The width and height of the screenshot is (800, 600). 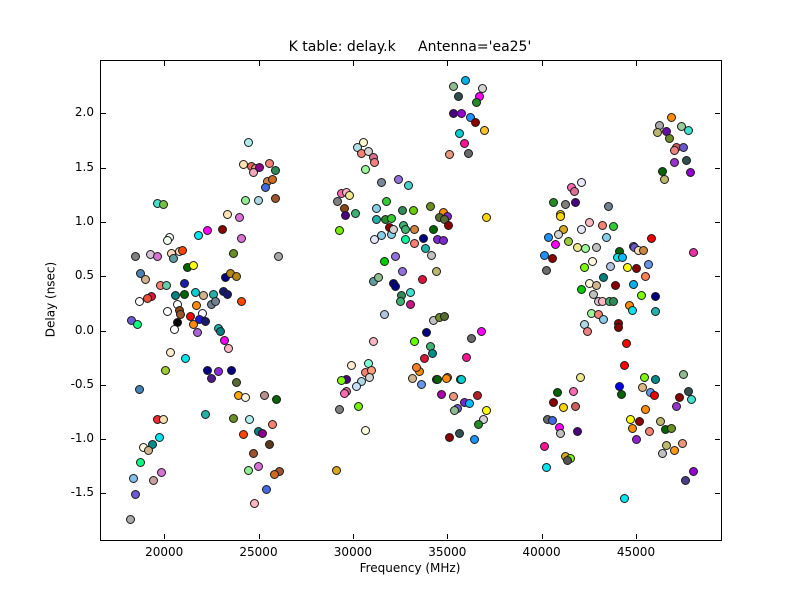 I want to click on x-tick-label: 30000, so click(x=352, y=552).